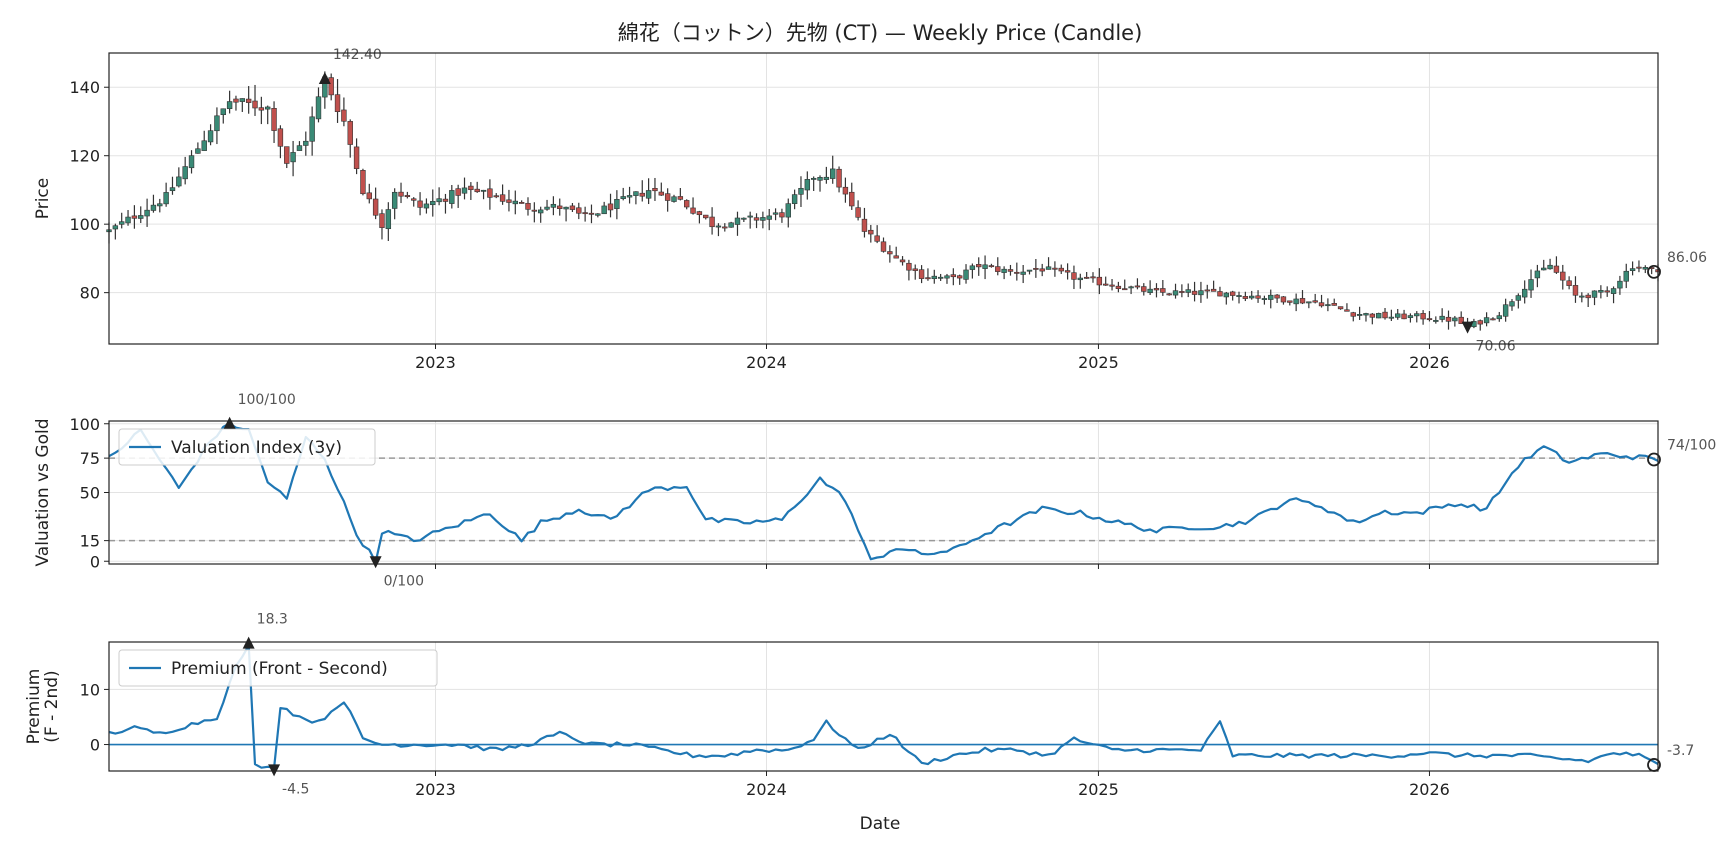 This screenshot has width=1728, height=849. Describe the element at coordinates (272, 620) in the screenshot. I see `max-annotation: 18.3` at that location.